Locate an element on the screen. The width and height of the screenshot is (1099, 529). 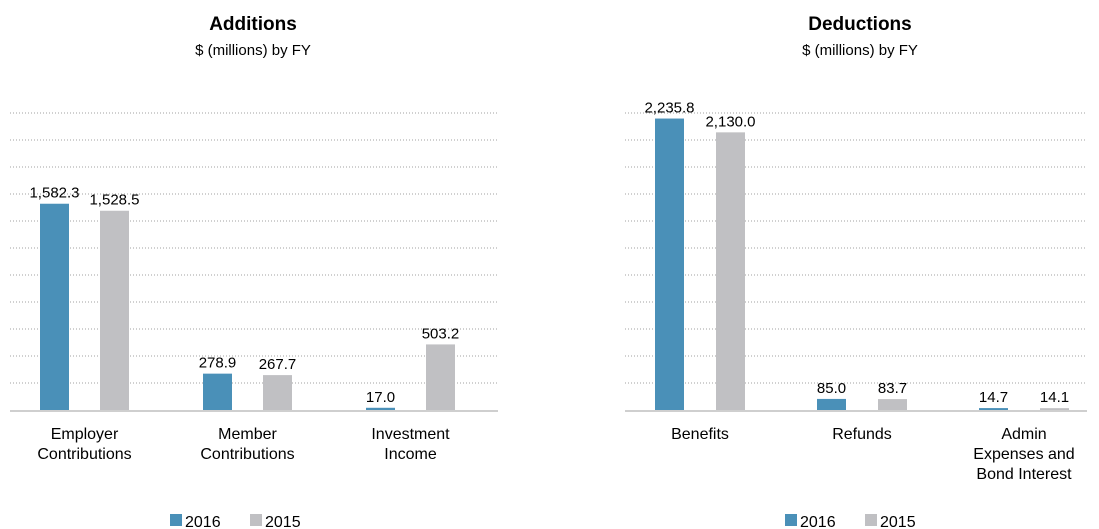
data-label: 14.7 is located at coordinates (993, 397).